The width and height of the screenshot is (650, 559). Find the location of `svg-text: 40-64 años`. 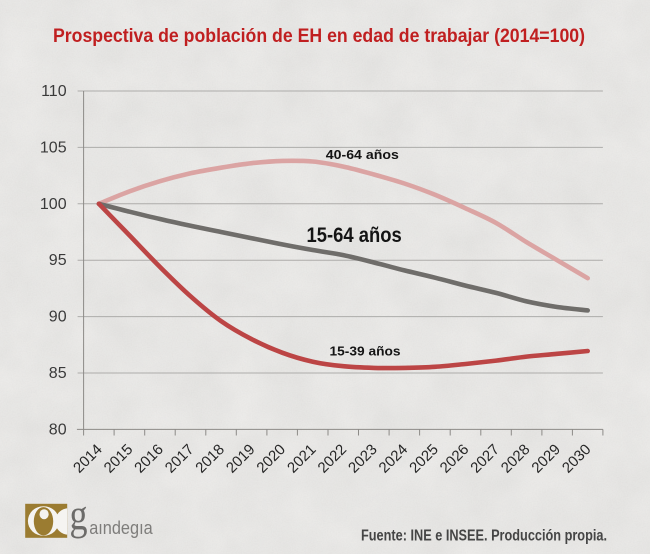

svg-text: 40-64 años is located at coordinates (362, 154).